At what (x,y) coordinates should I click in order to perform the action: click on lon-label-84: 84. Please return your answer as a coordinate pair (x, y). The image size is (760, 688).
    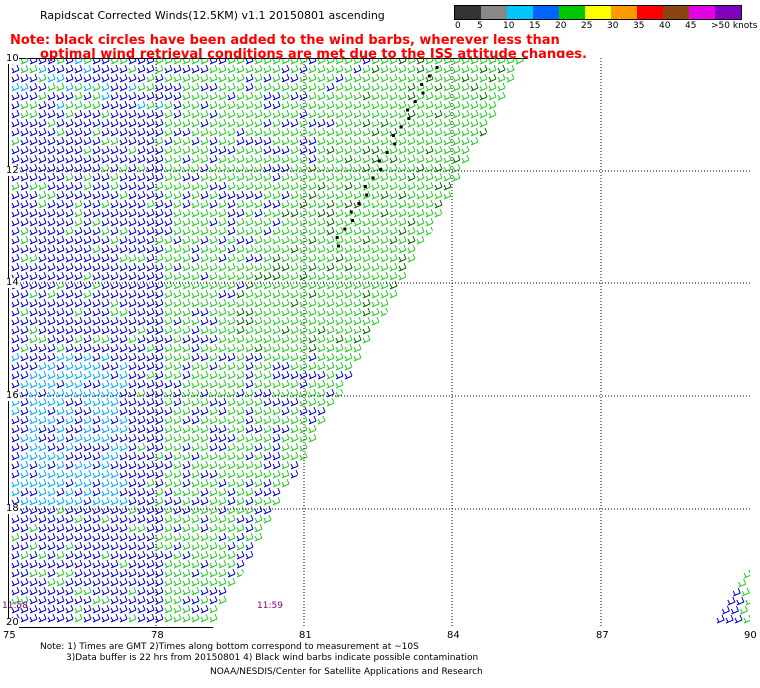
    Looking at the image, I should click on (453, 635).